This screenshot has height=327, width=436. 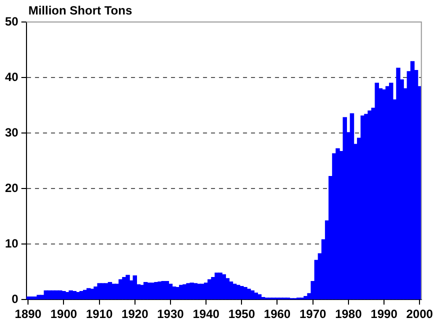 What do you see at coordinates (170, 314) in the screenshot?
I see `x-tick-label: 1930` at bounding box center [170, 314].